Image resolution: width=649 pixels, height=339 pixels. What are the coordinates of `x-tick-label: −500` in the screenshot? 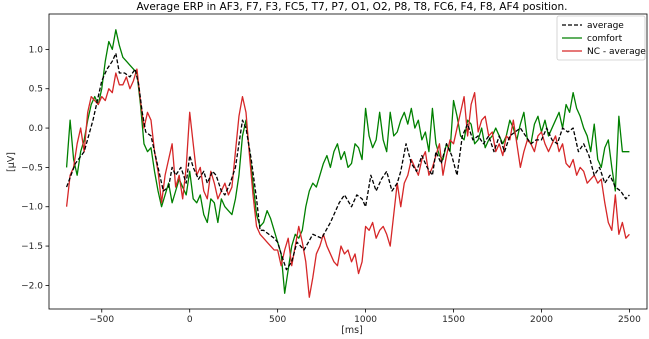 It's located at (101, 320).